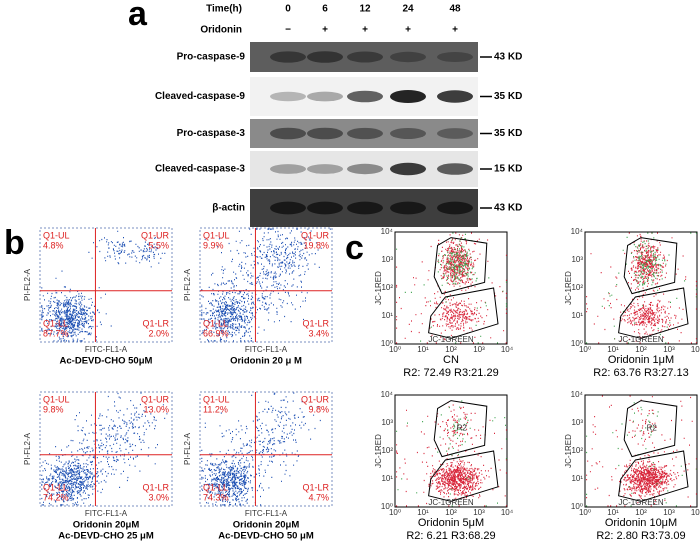 This screenshot has width=700, height=560. What do you see at coordinates (288, 9) in the screenshot?
I see `time-label: 0` at bounding box center [288, 9].